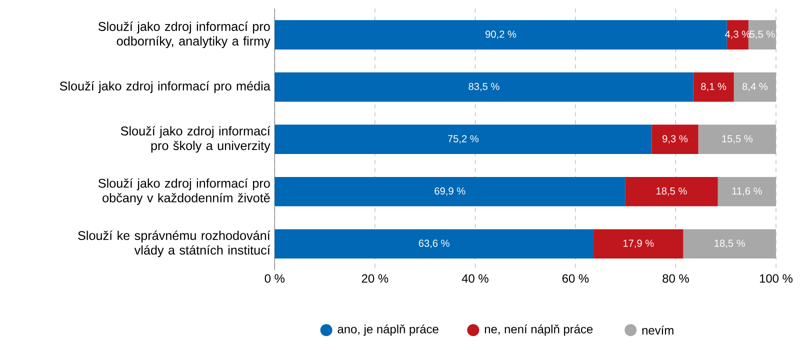 This screenshot has height=350, width=800. I want to click on data-label: 9,3 %, so click(675, 139).